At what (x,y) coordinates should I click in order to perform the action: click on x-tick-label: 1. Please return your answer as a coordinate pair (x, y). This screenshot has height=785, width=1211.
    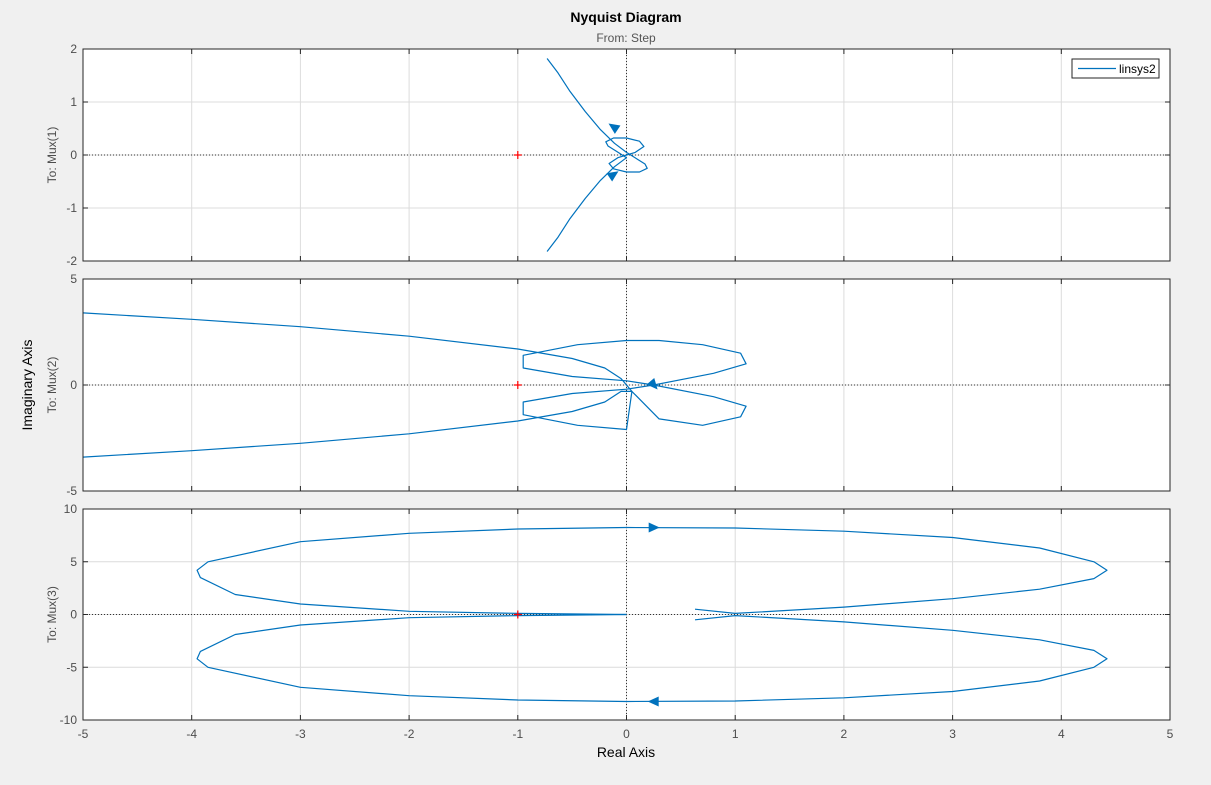
    Looking at the image, I should click on (735, 734).